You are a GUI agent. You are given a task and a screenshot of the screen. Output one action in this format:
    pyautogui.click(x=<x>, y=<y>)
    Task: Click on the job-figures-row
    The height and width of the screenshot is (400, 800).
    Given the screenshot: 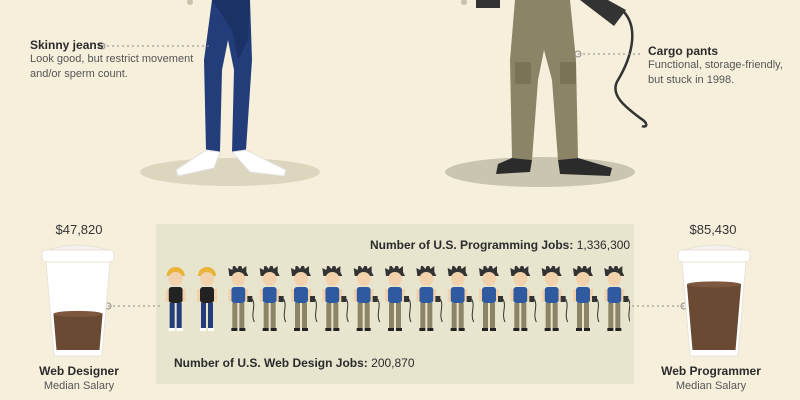 What is the action you would take?
    pyautogui.click(x=397, y=298)
    